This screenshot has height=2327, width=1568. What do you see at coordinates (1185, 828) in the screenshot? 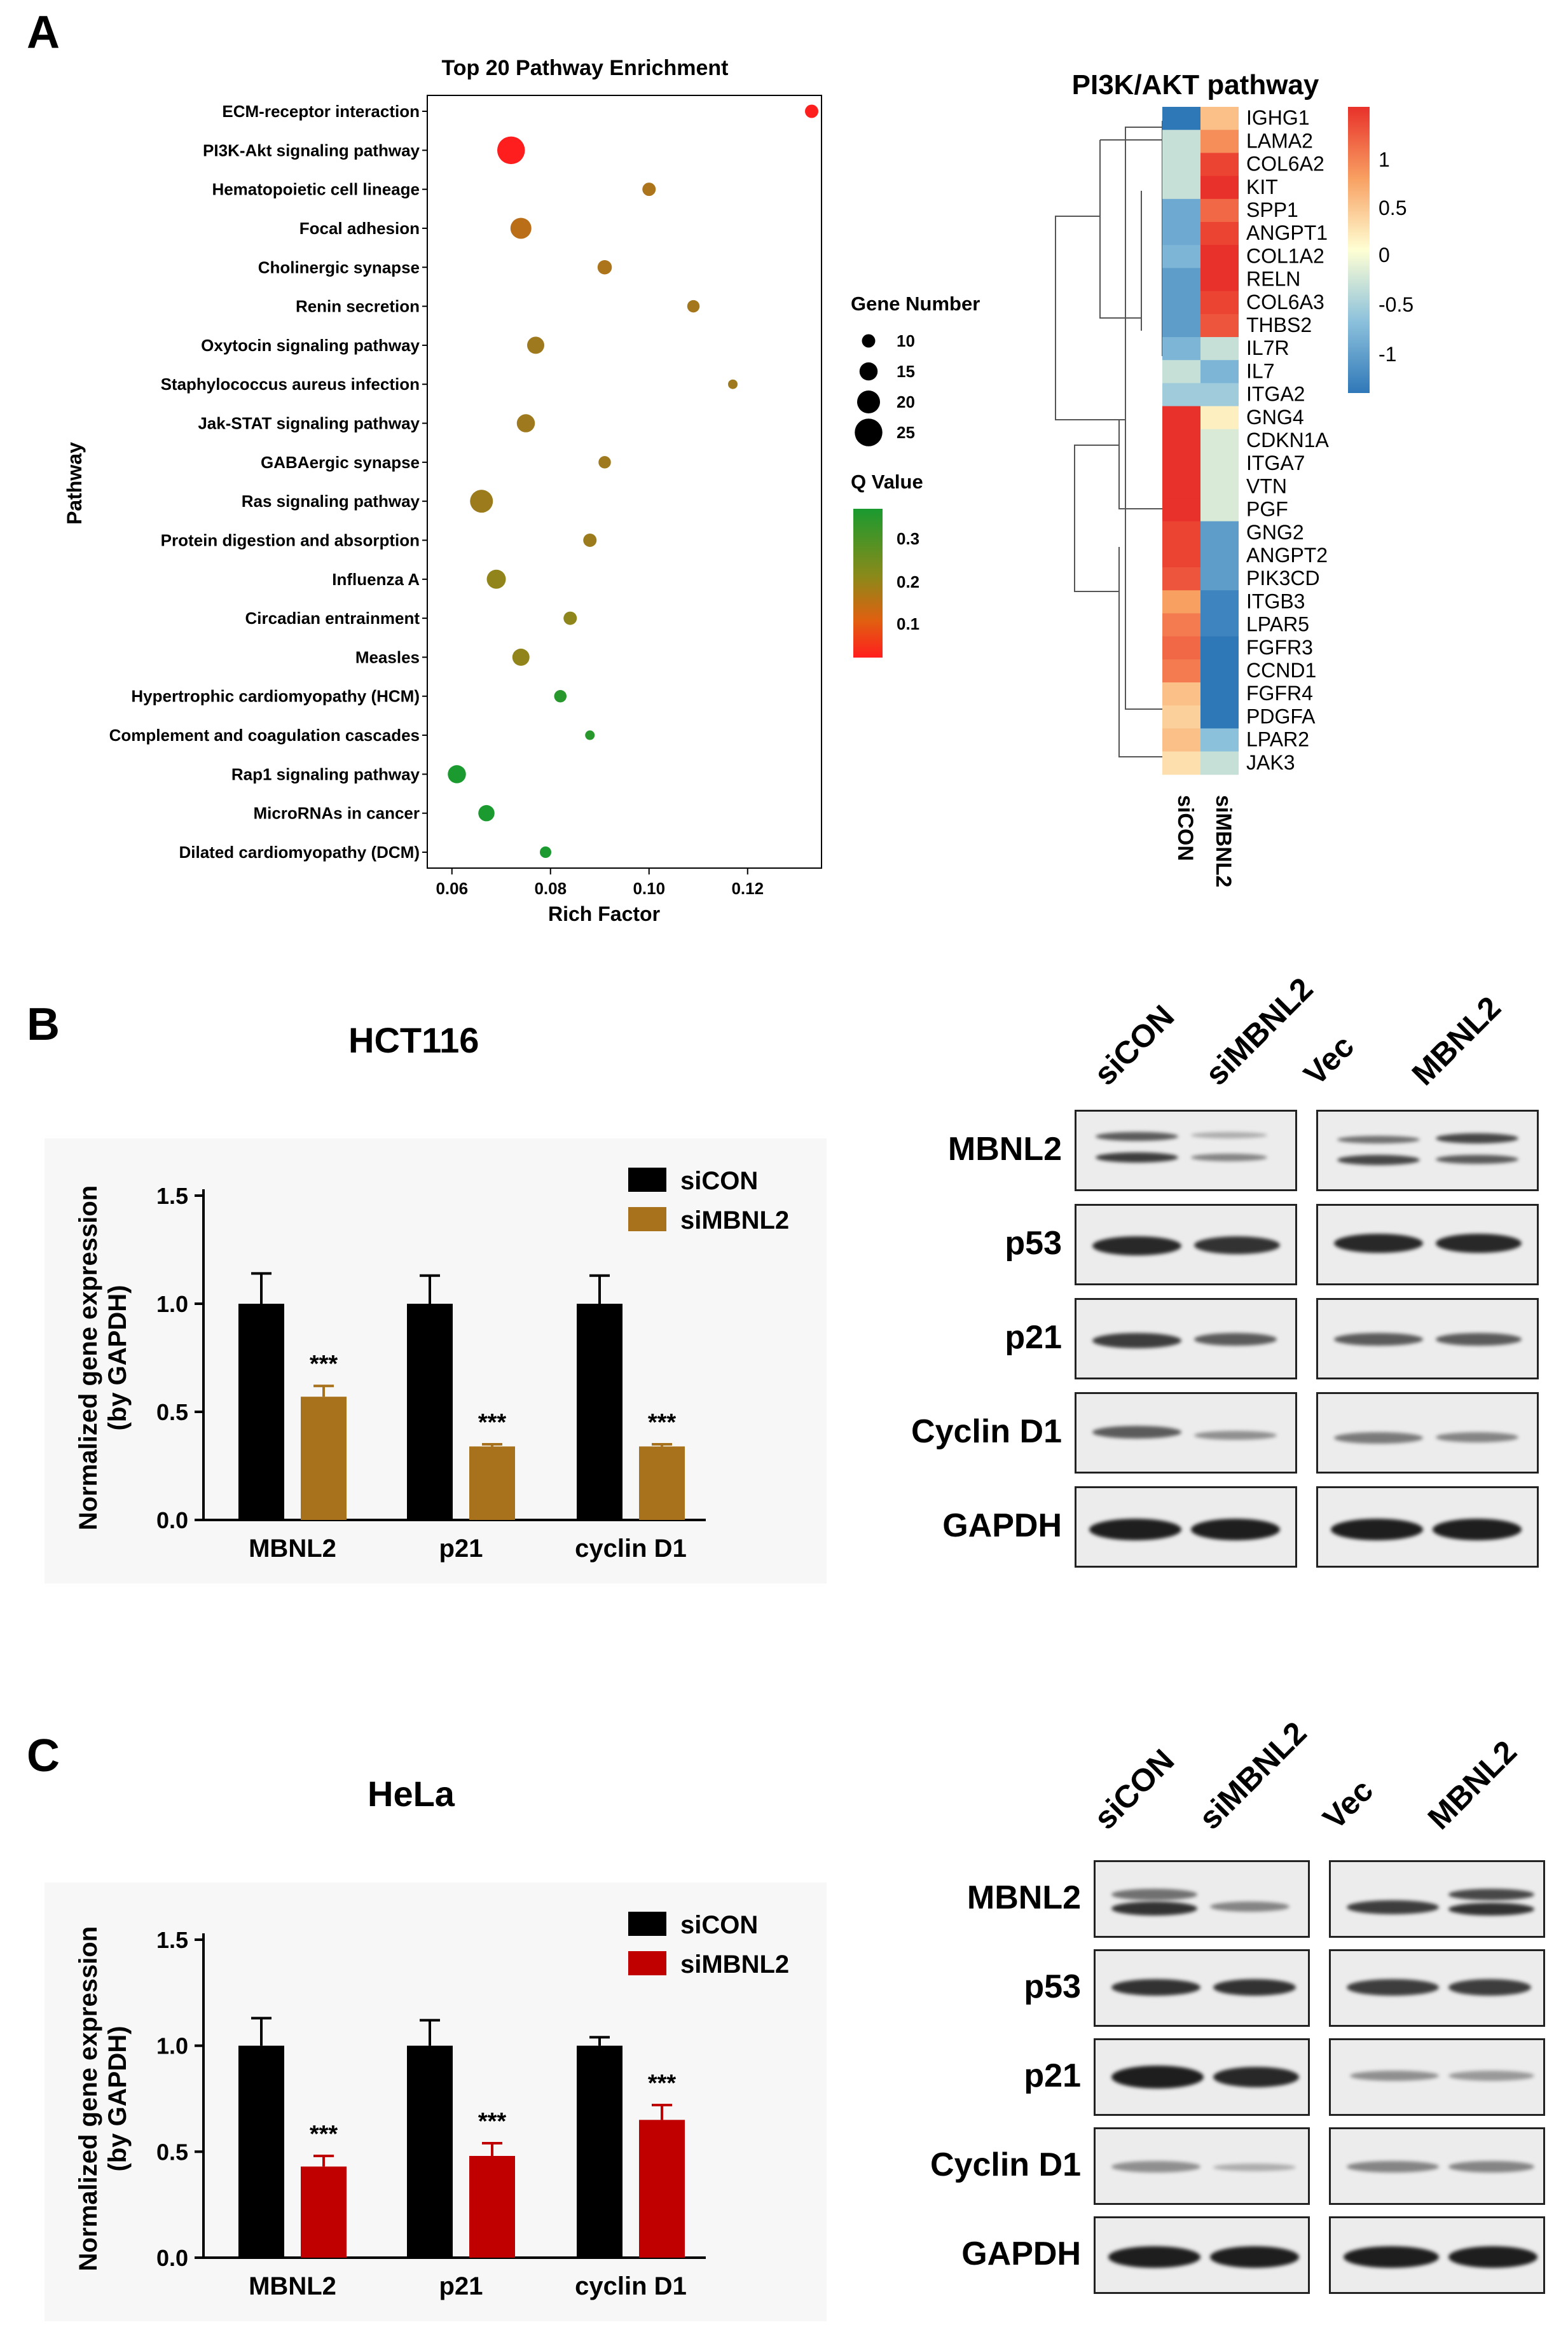
I see `heatmap-col-sicon: siCON` at bounding box center [1185, 828].